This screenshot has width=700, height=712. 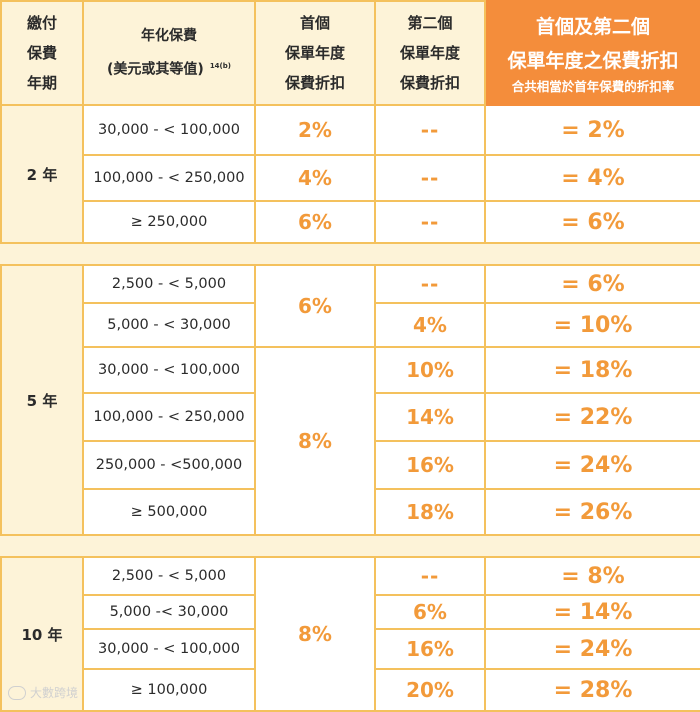 I want to click on header-col1-line2: 保費, so click(x=41, y=53).